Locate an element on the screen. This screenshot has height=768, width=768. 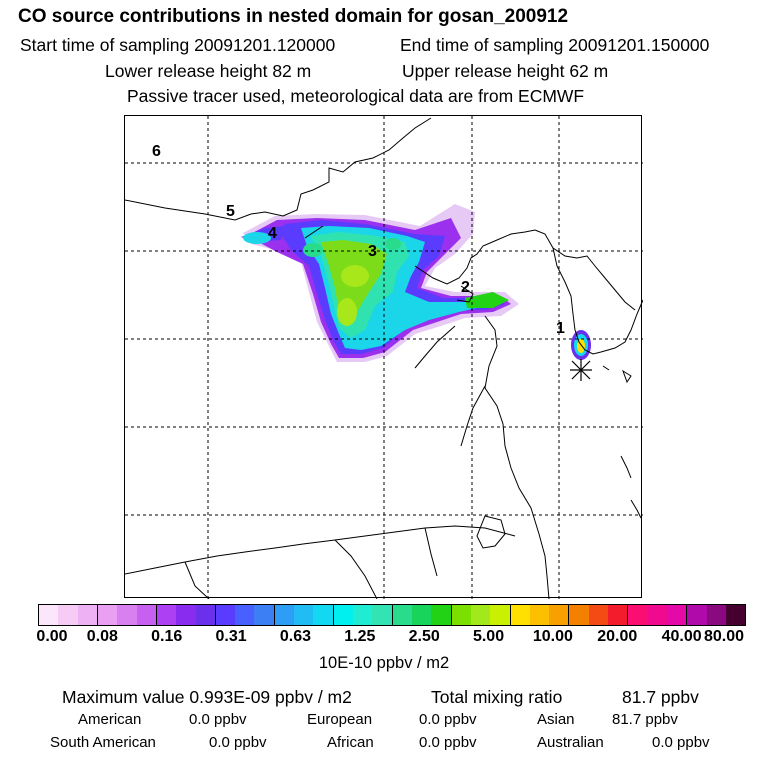
receptor-marker-icon is located at coordinates (581, 370).